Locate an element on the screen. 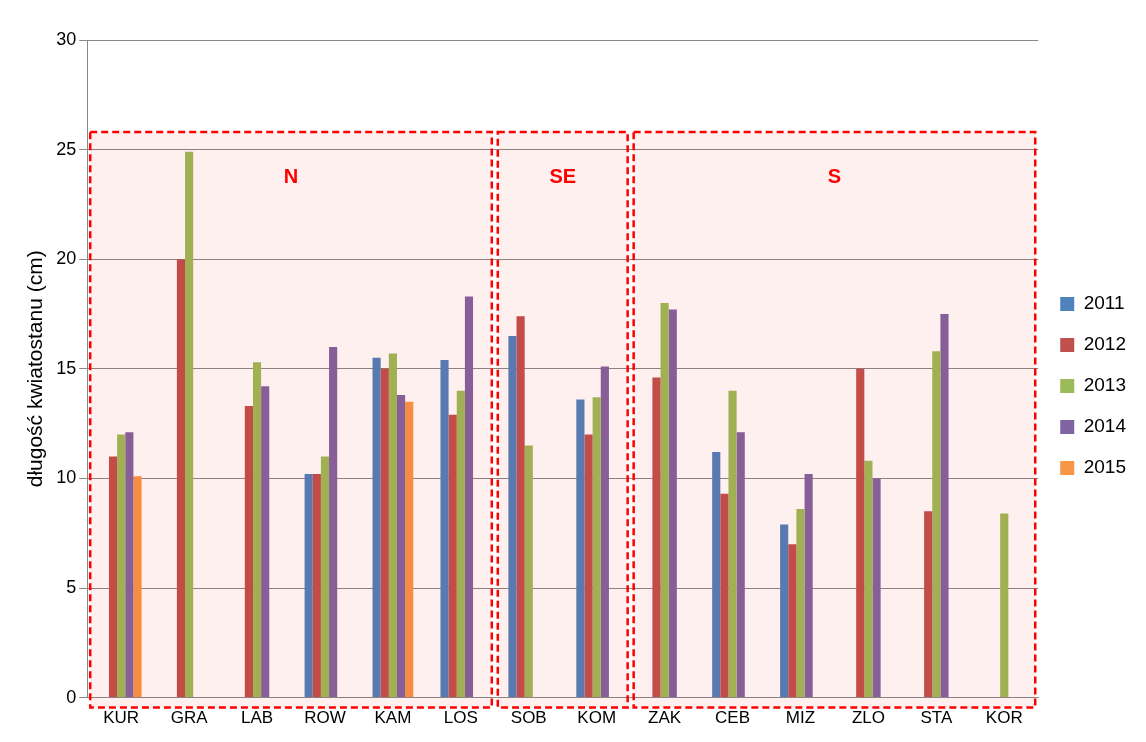 The width and height of the screenshot is (1146, 742). x-tick-label: LAB is located at coordinates (257, 718).